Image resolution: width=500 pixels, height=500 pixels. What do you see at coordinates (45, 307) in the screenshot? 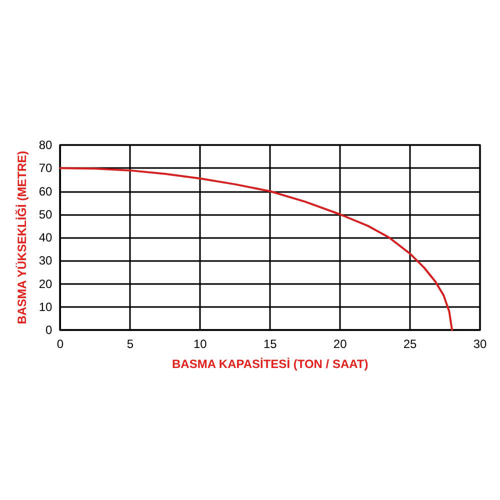
I see `y-tick-label: 10` at bounding box center [45, 307].